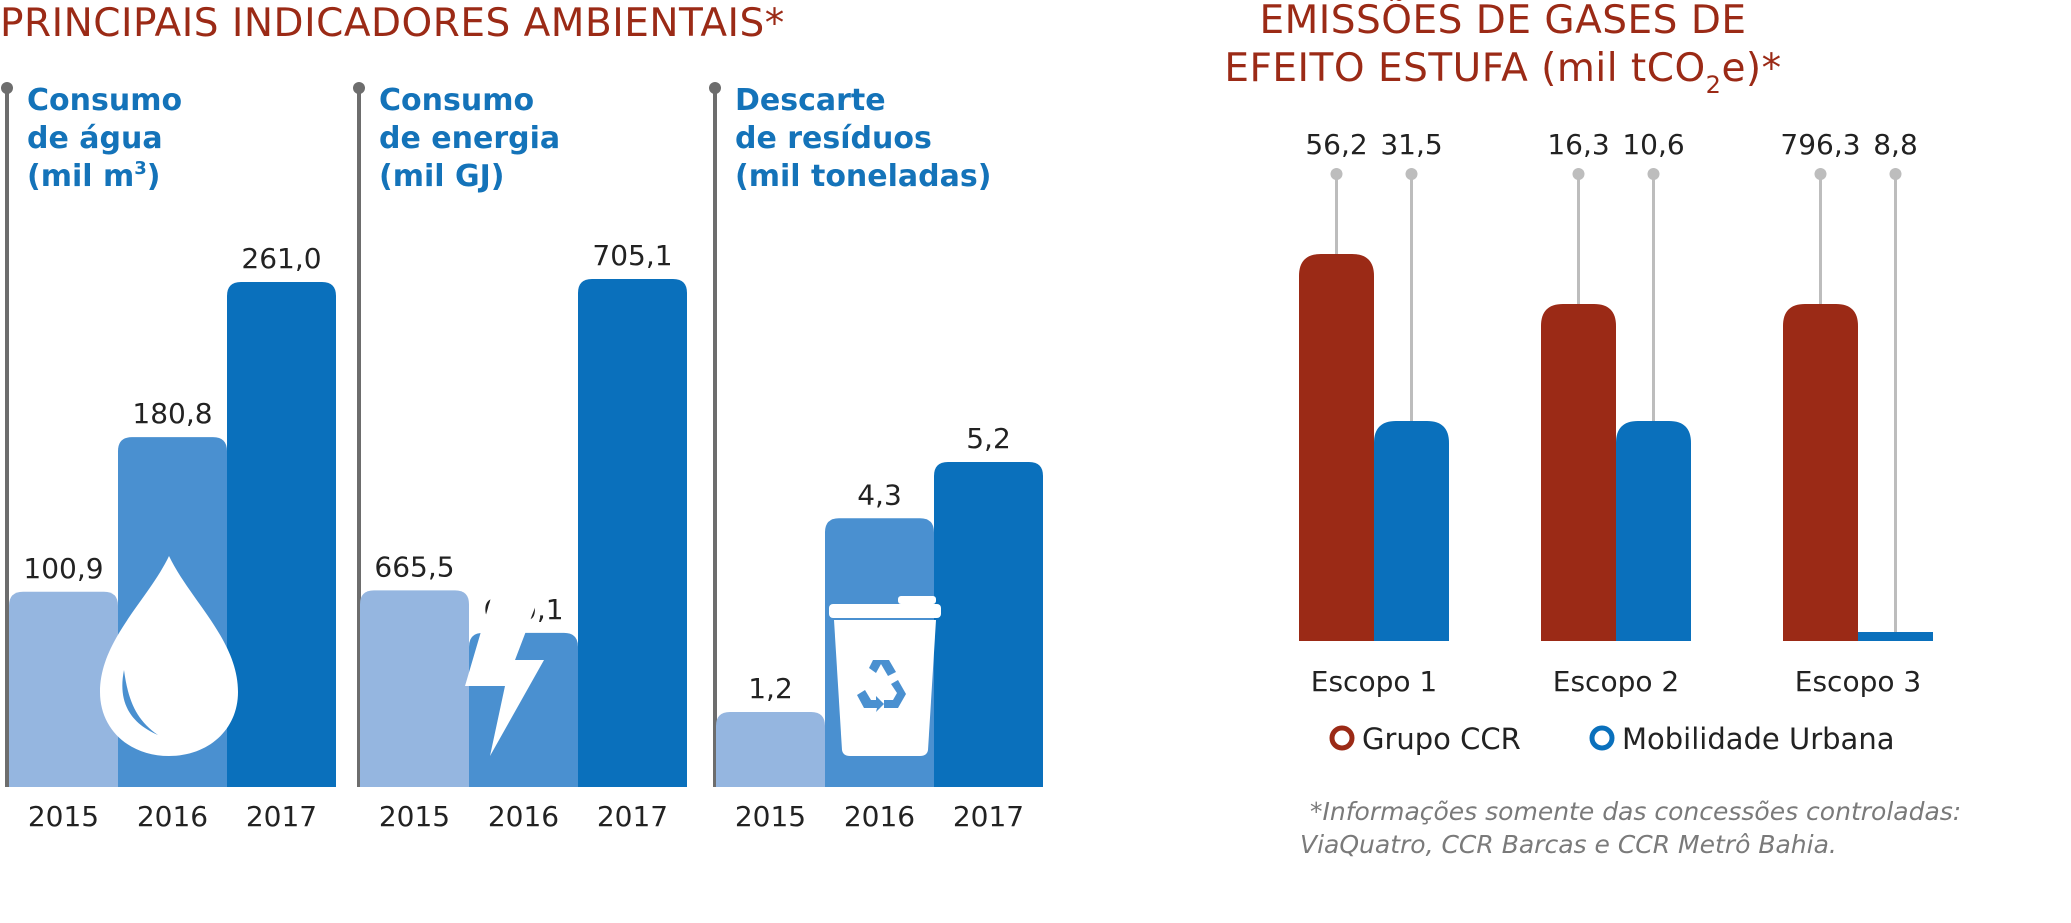 This screenshot has height=923, width=2071. Describe the element at coordinates (1858, 681) in the screenshot. I see `x-tick-label: Escopo 3` at that location.